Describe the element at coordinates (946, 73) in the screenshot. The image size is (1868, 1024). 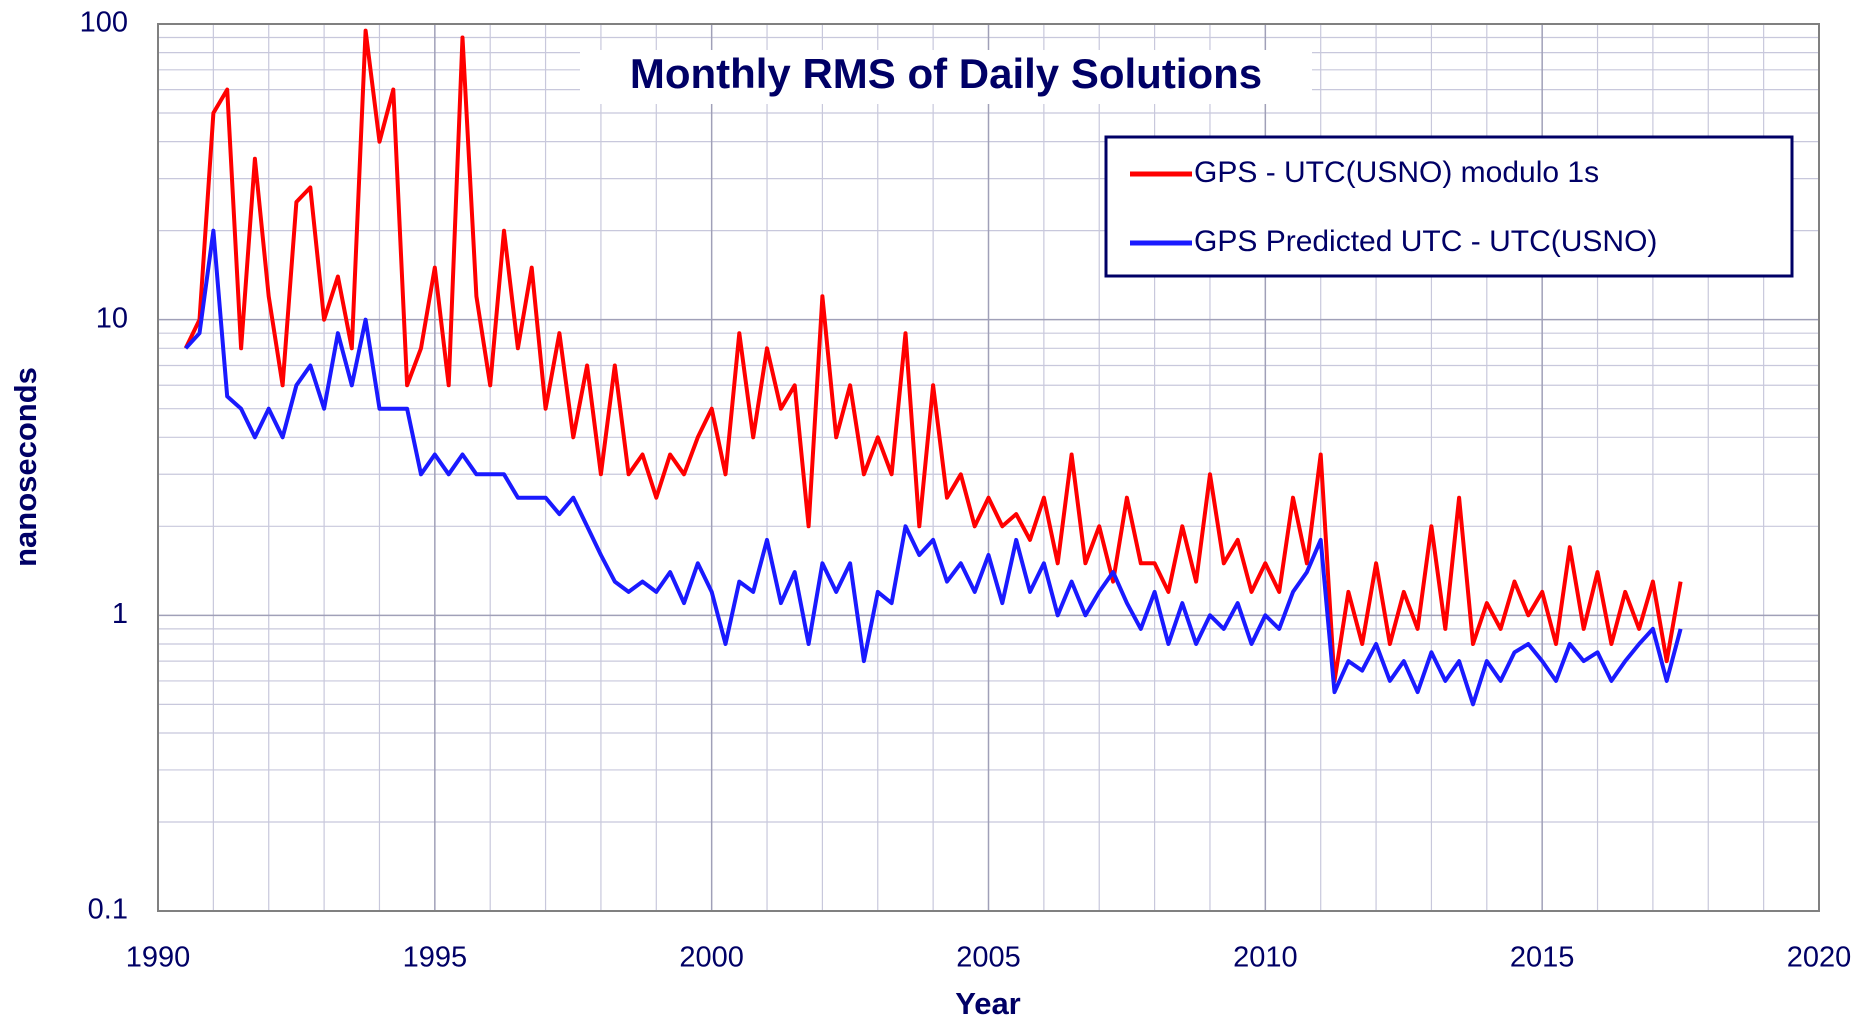
I see `chart-title: Monthly RMS of Daily Solutions` at that location.